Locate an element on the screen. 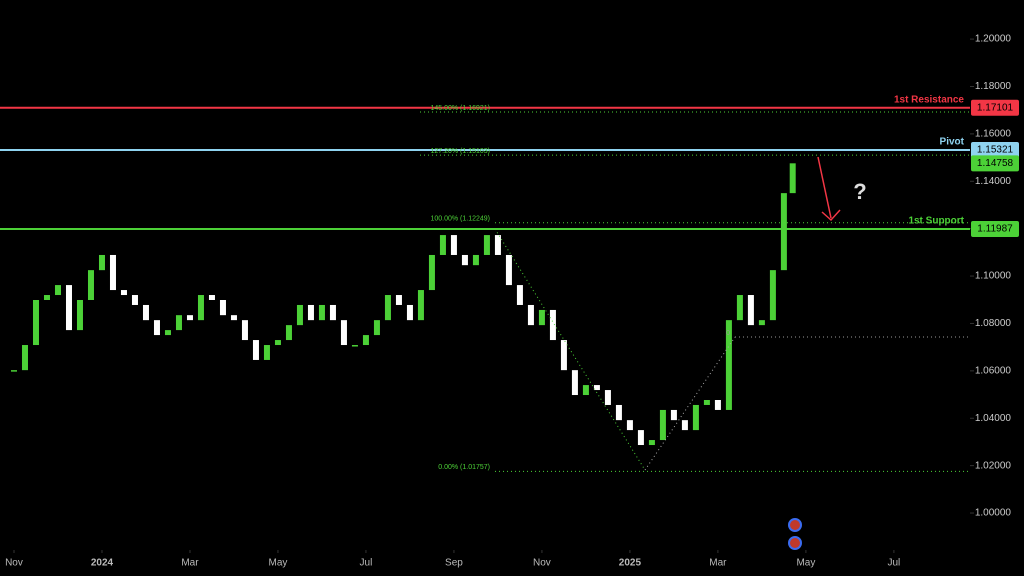  y-tick-label: 1.04000 is located at coordinates (993, 418).